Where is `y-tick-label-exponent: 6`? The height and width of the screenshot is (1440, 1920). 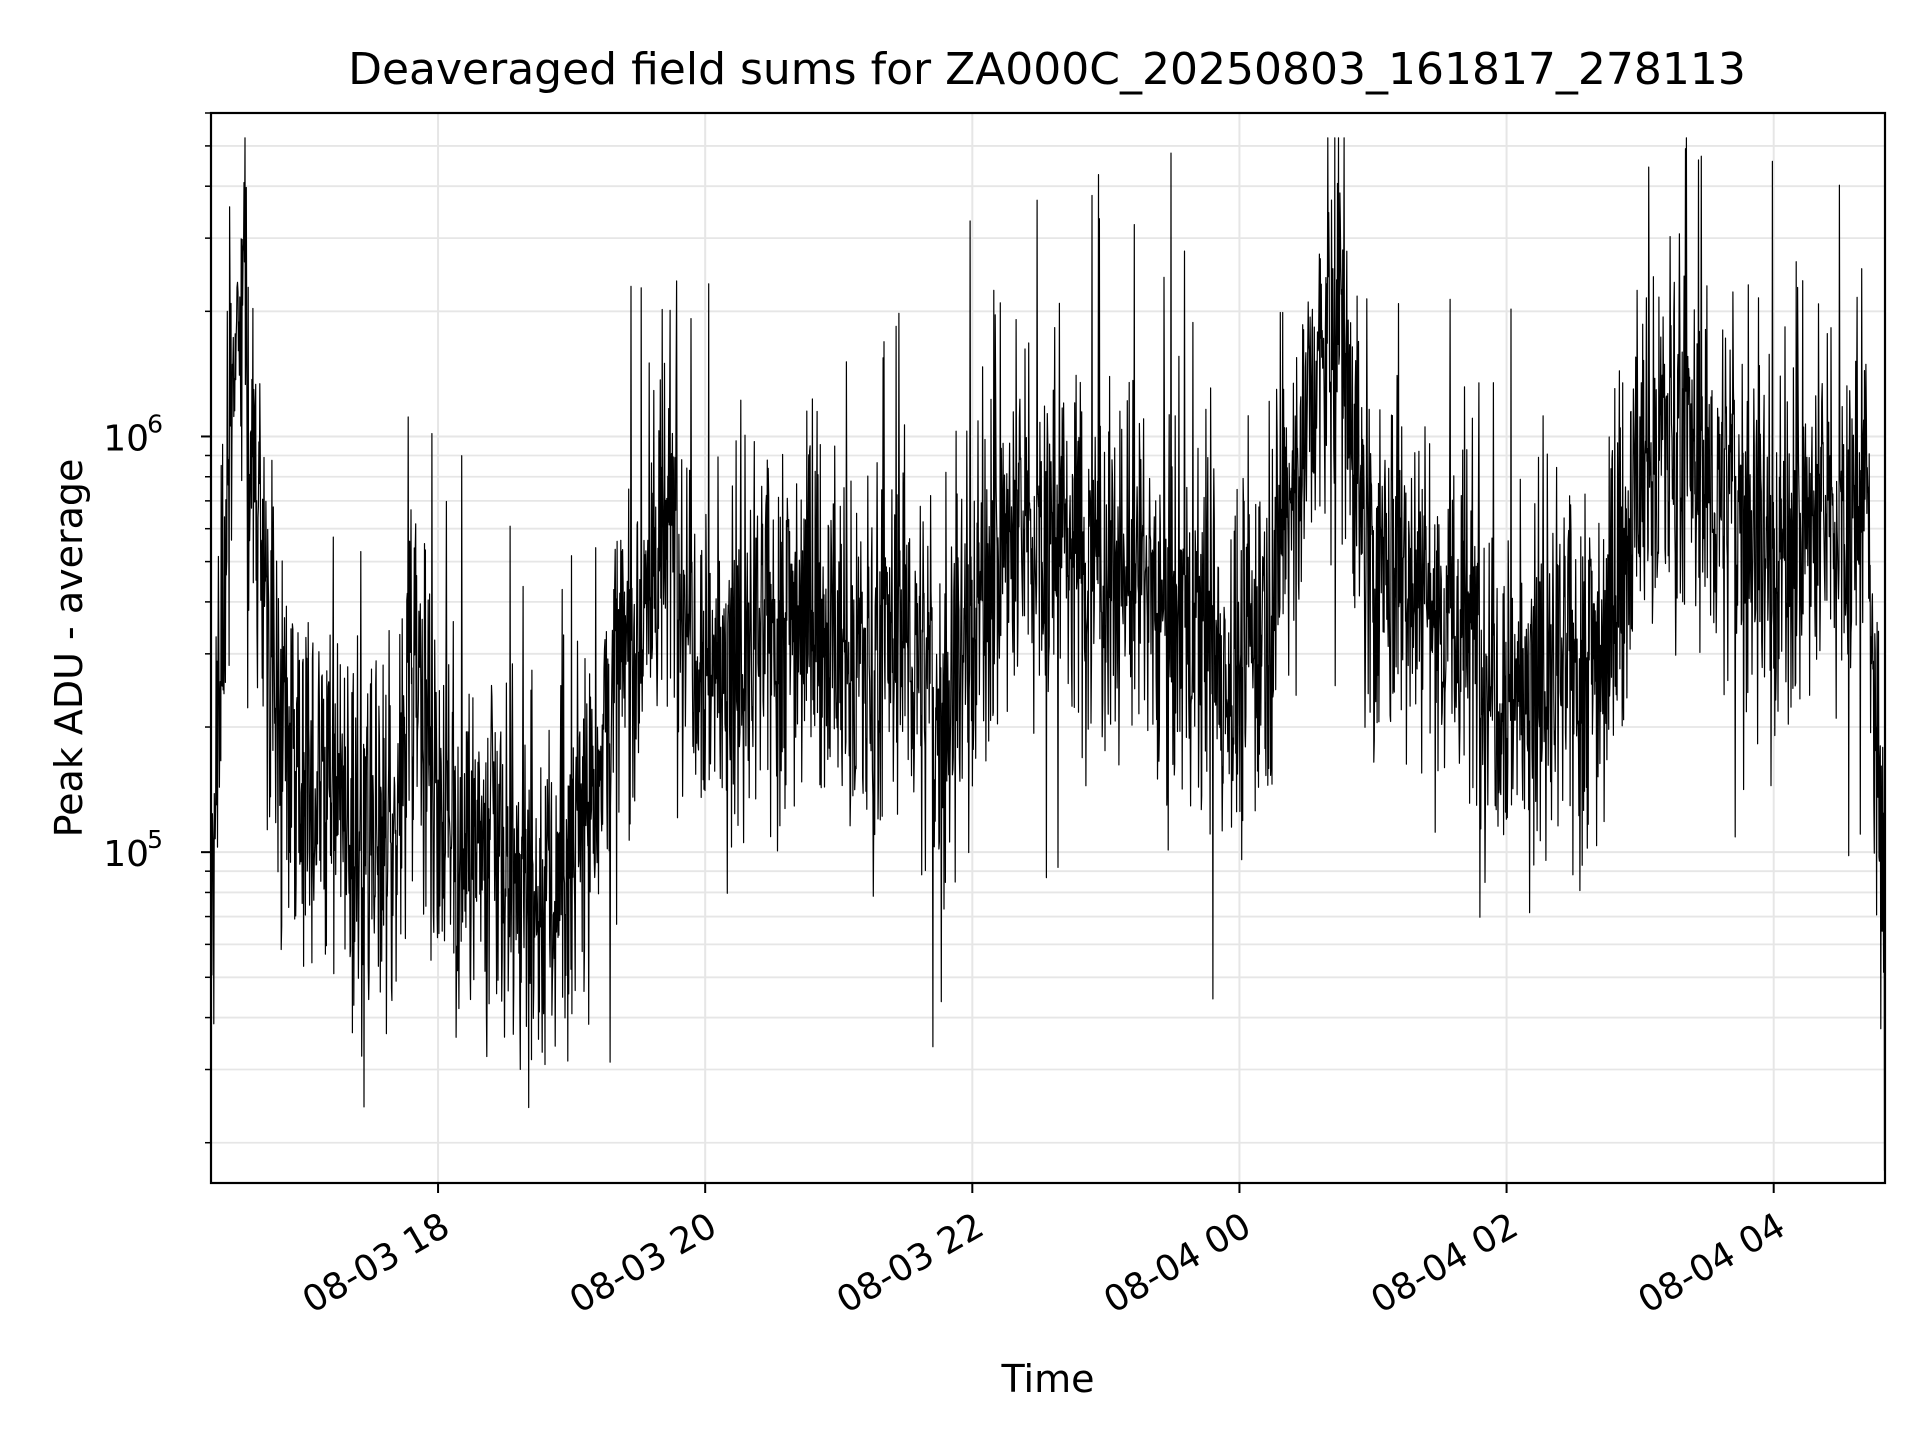 y-tick-label-exponent: 6 is located at coordinates (155, 423).